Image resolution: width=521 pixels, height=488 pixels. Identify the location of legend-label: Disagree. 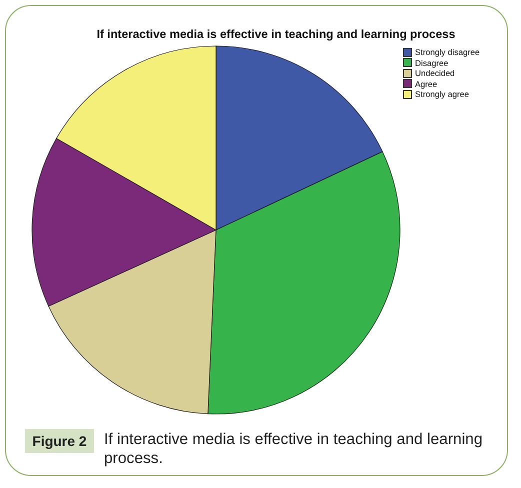
(431, 63).